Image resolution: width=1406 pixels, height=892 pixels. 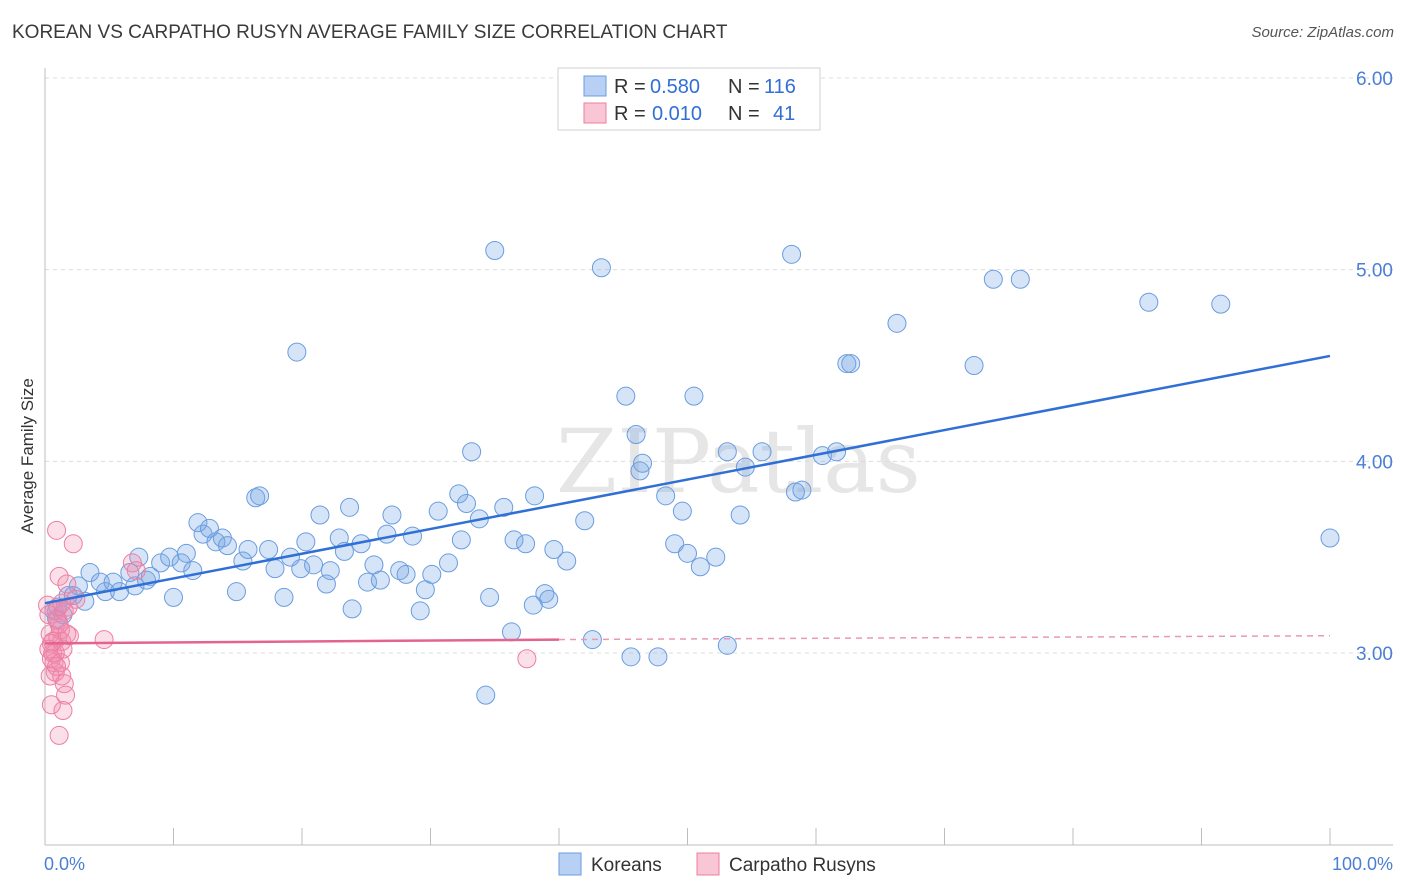 What do you see at coordinates (630, 87) in the screenshot?
I see `legend-r-label-koreans: R =` at bounding box center [630, 87].